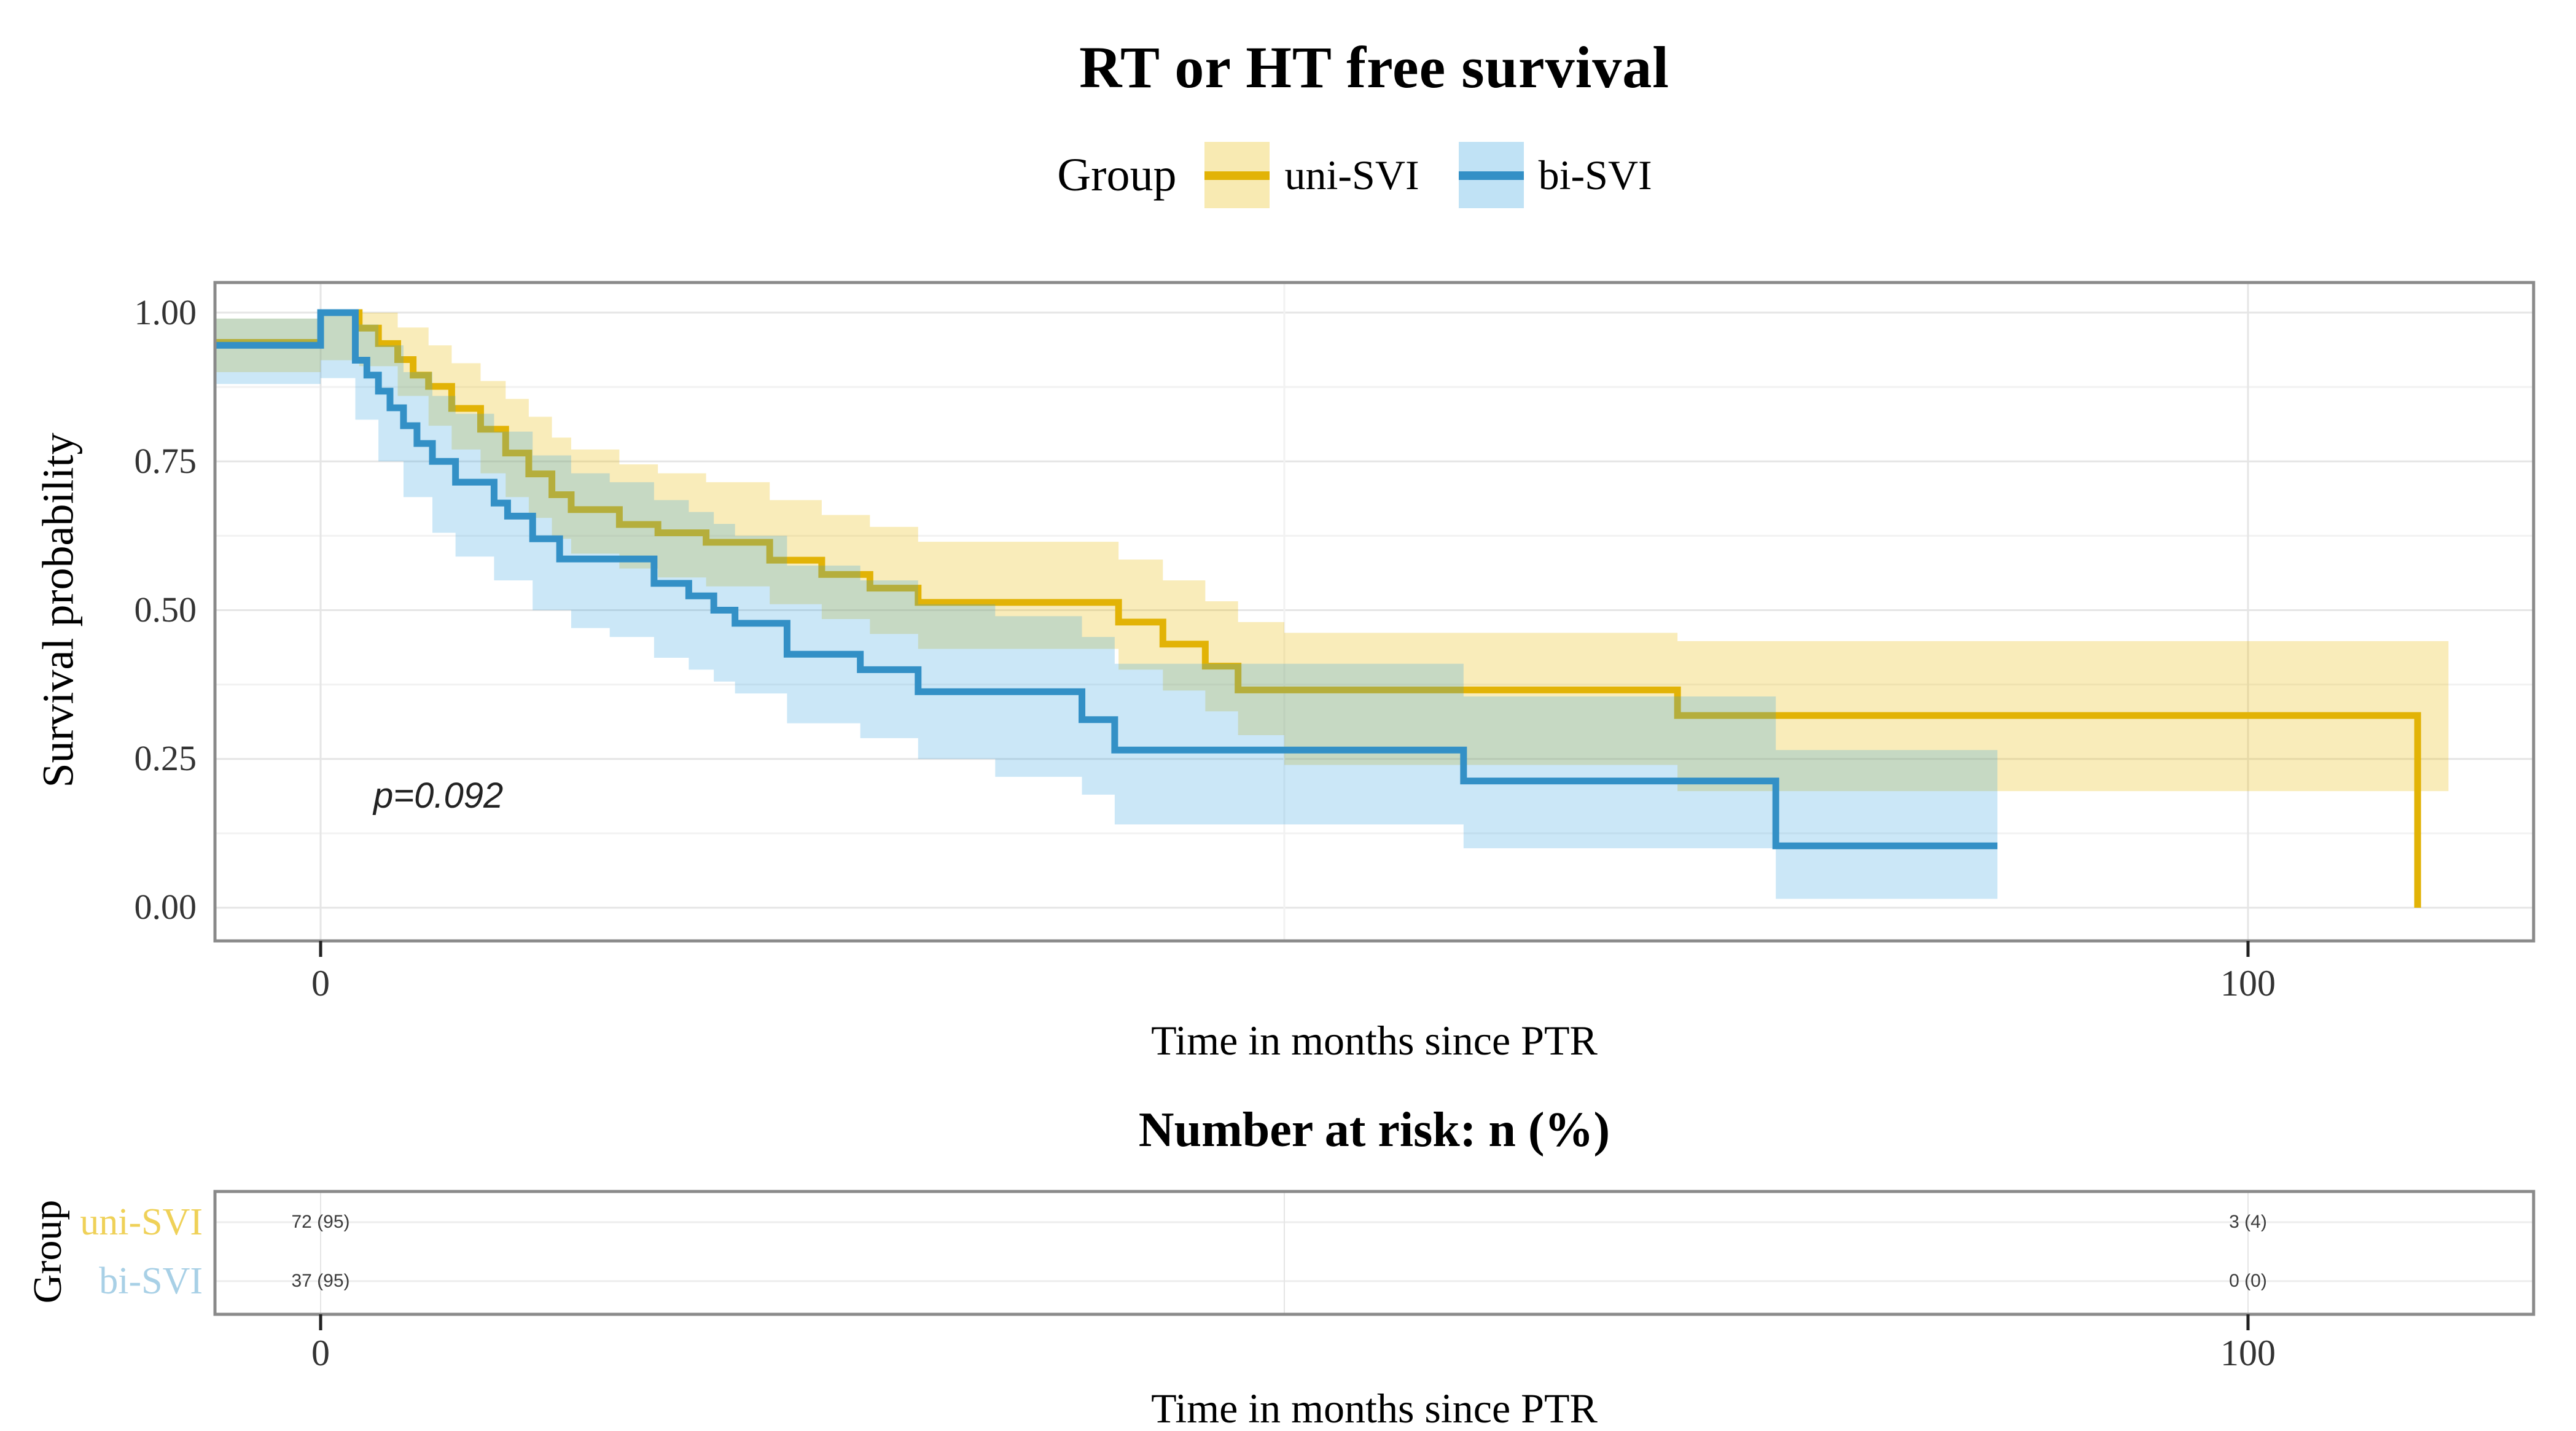  Describe the element at coordinates (320, 1353) in the screenshot. I see `risk-x-tick-label-0: 0` at that location.